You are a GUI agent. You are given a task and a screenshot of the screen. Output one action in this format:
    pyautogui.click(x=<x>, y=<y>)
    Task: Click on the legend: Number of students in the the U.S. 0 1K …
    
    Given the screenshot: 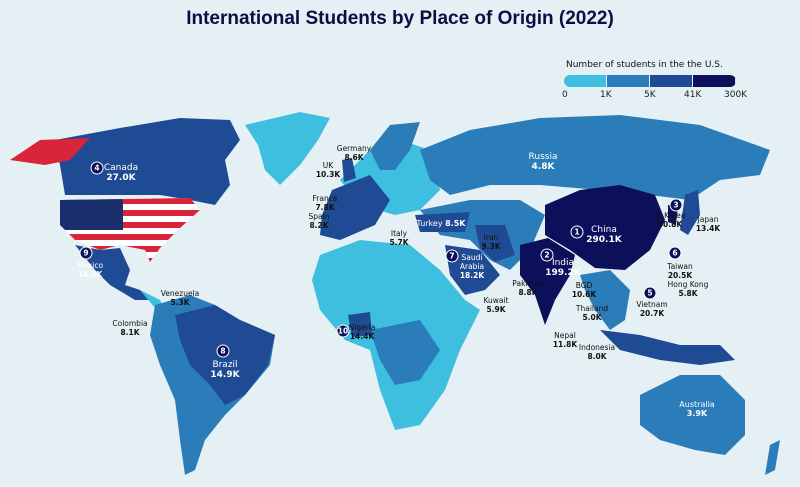 What is the action you would take?
    pyautogui.click(x=660, y=82)
    